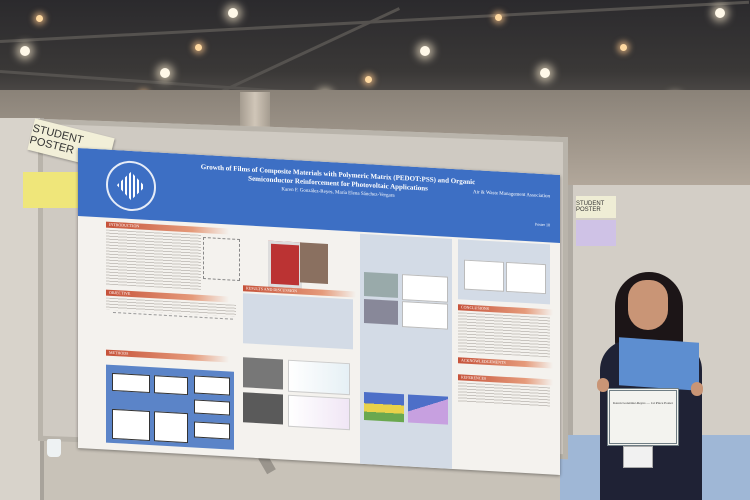 Image resolution: width=750 pixels, height=500 pixels. What do you see at coordinates (643, 417) in the screenshot?
I see `award-certificate: Karen González-Reyes — 1st Place Poster` at bounding box center [643, 417].